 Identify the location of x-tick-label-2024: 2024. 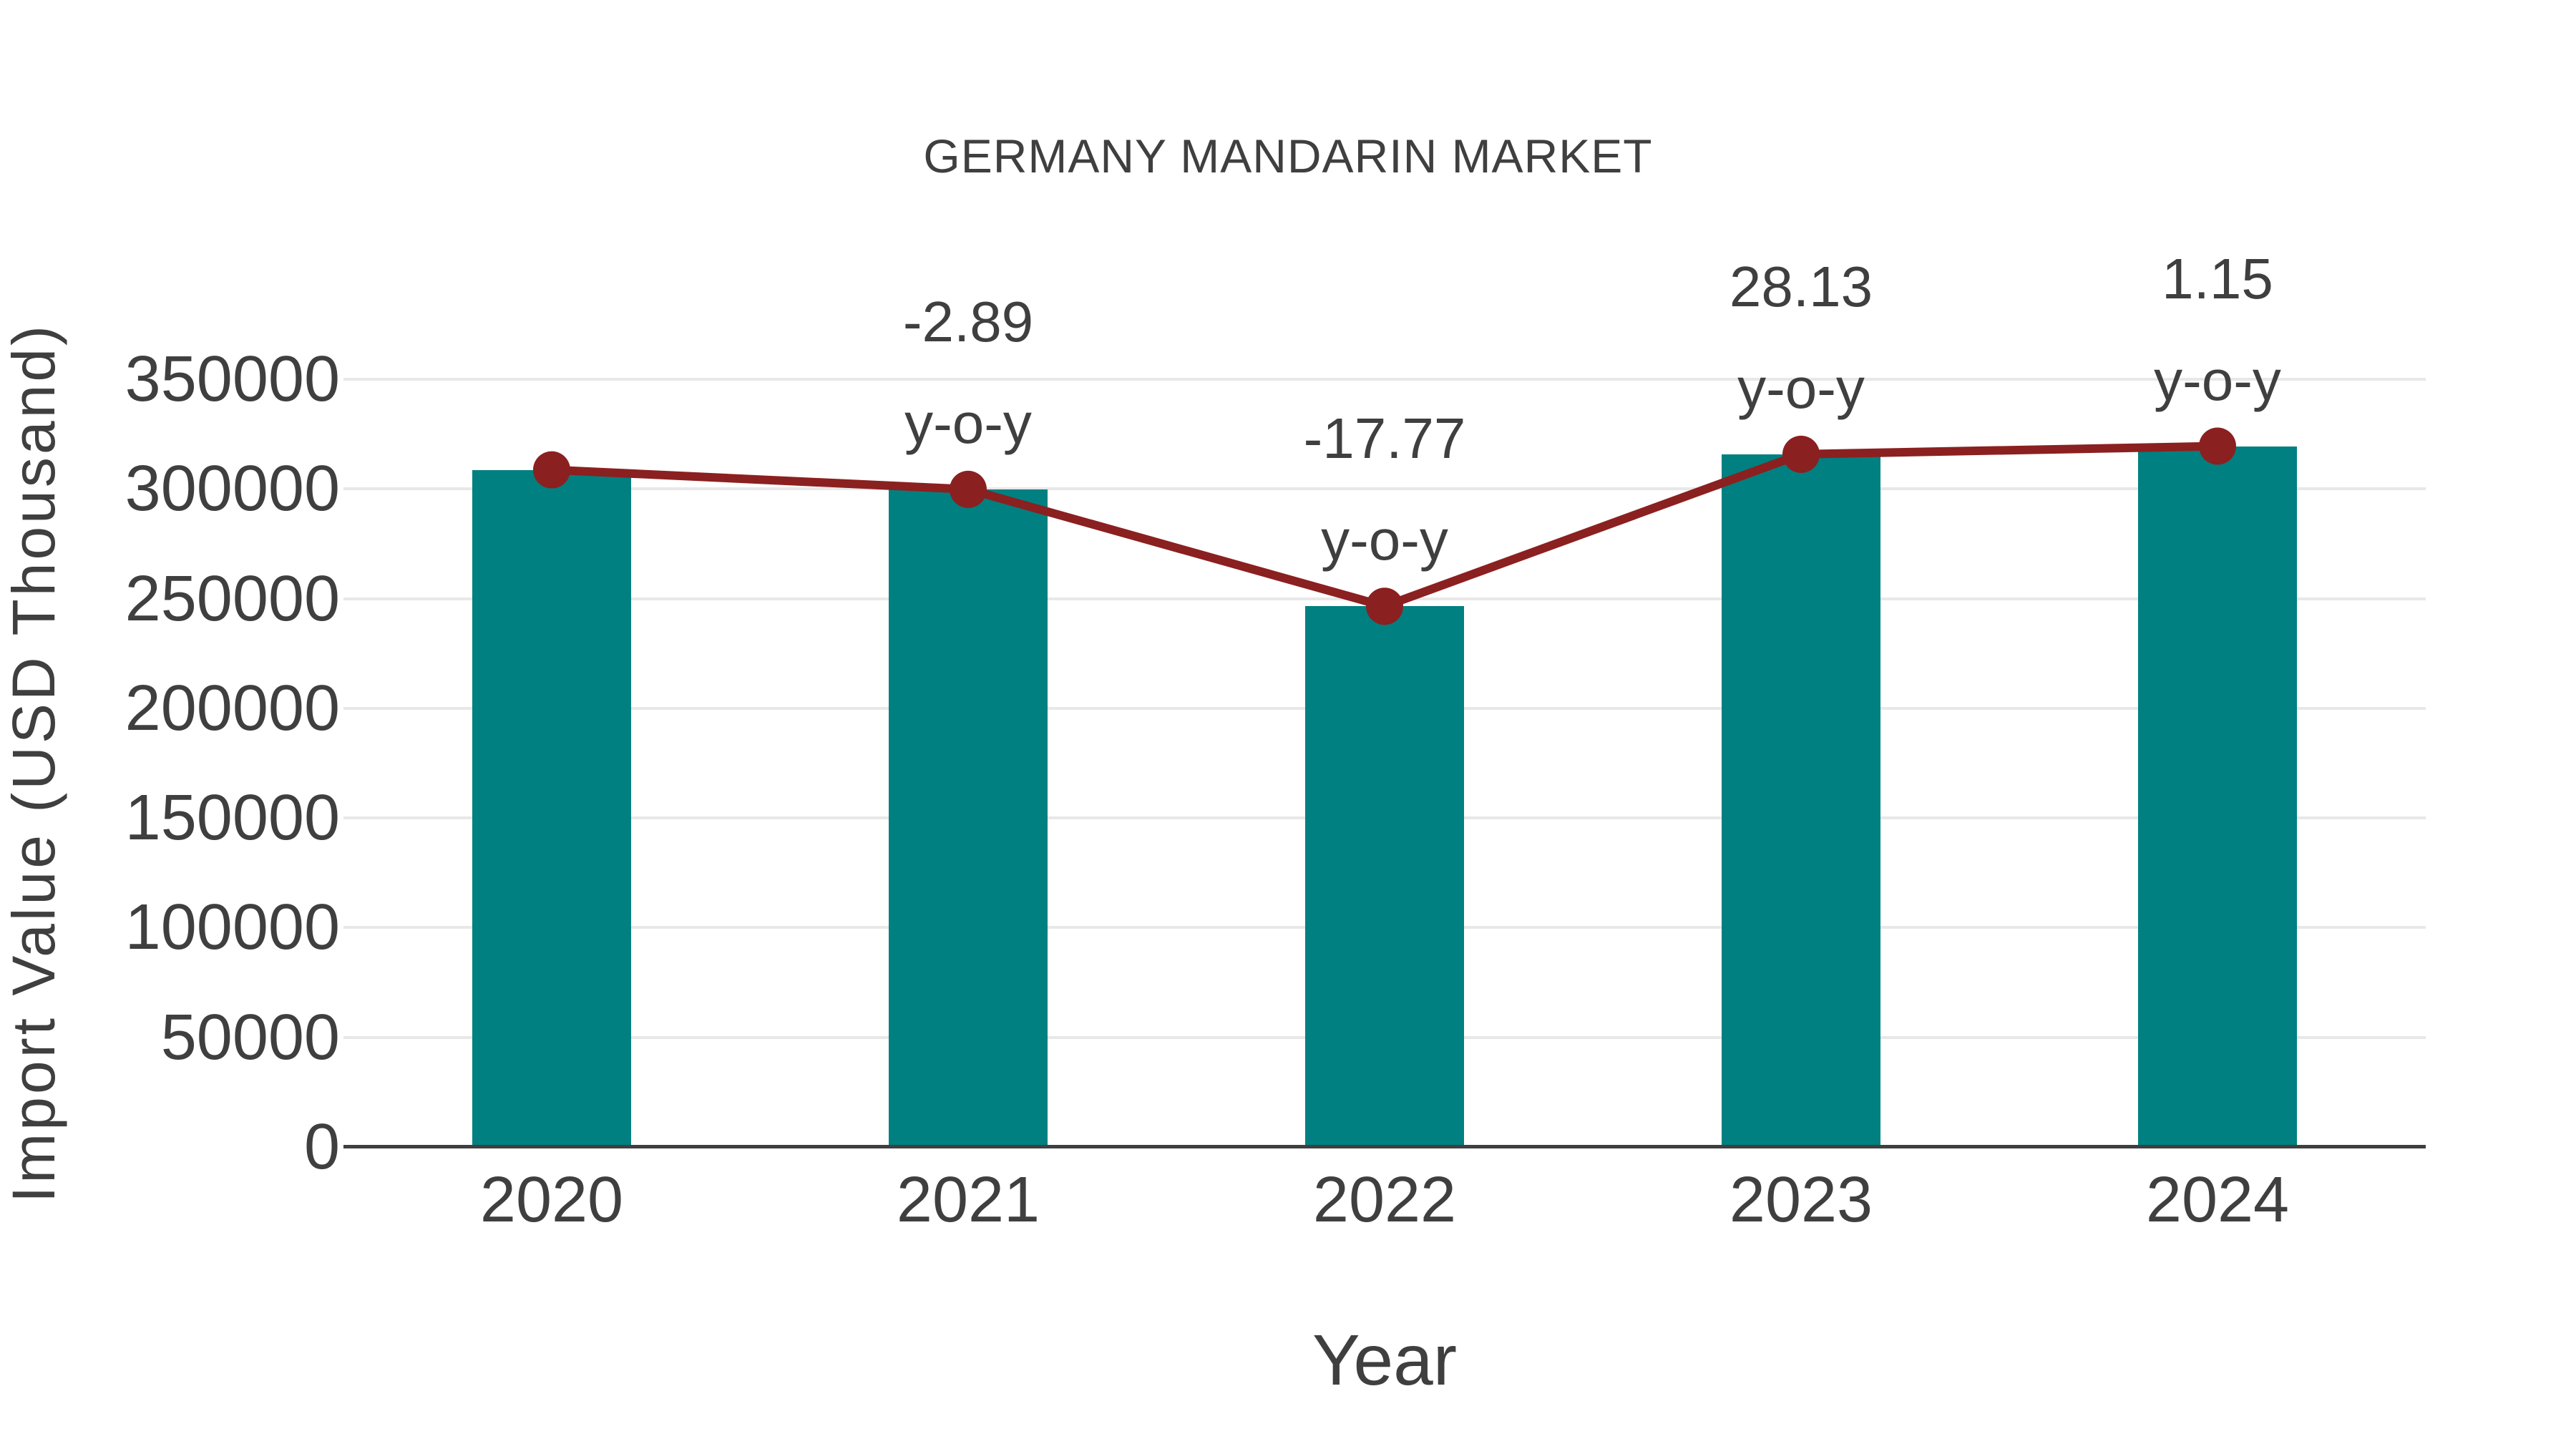
(2217, 1200).